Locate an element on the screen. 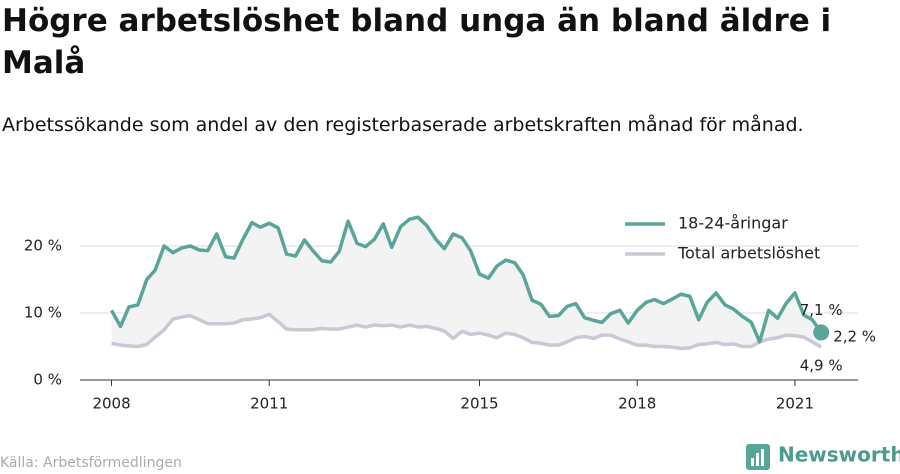 The height and width of the screenshot is (474, 900). x-tick-label: 2021 is located at coordinates (795, 404).